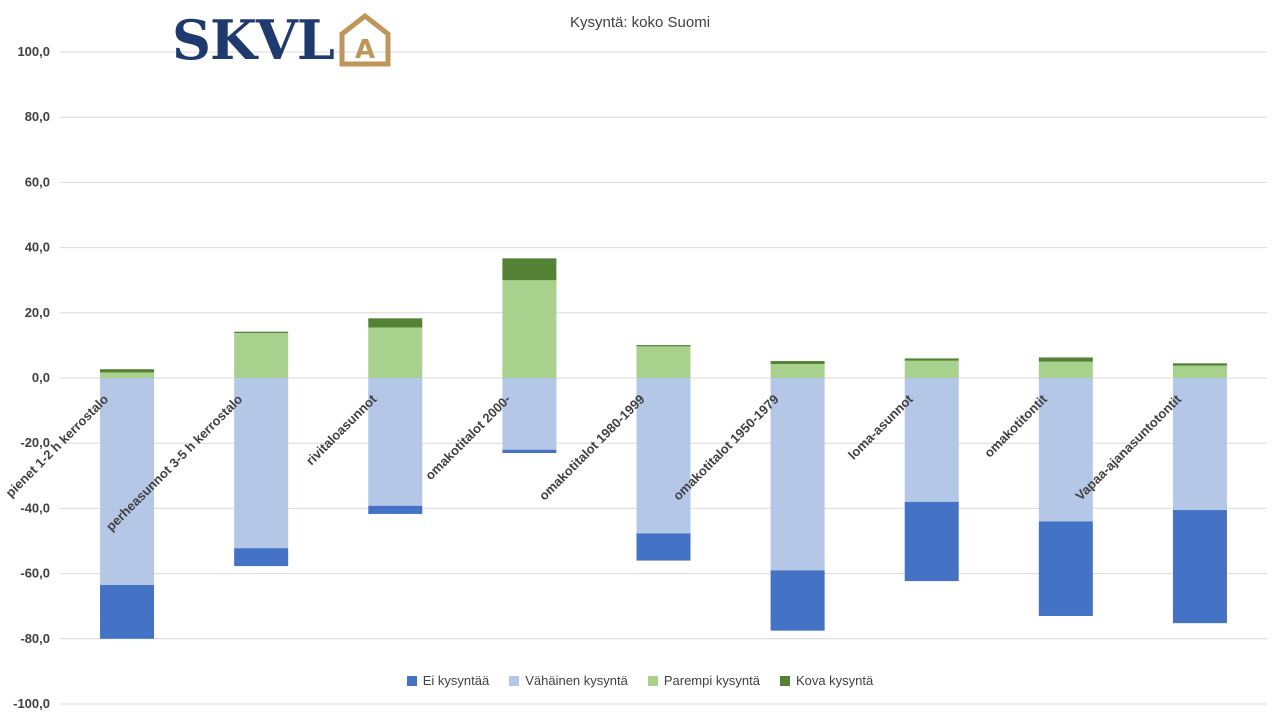 This screenshot has width=1280, height=720. I want to click on legend-label: Parempi kysyntä, so click(711, 680).